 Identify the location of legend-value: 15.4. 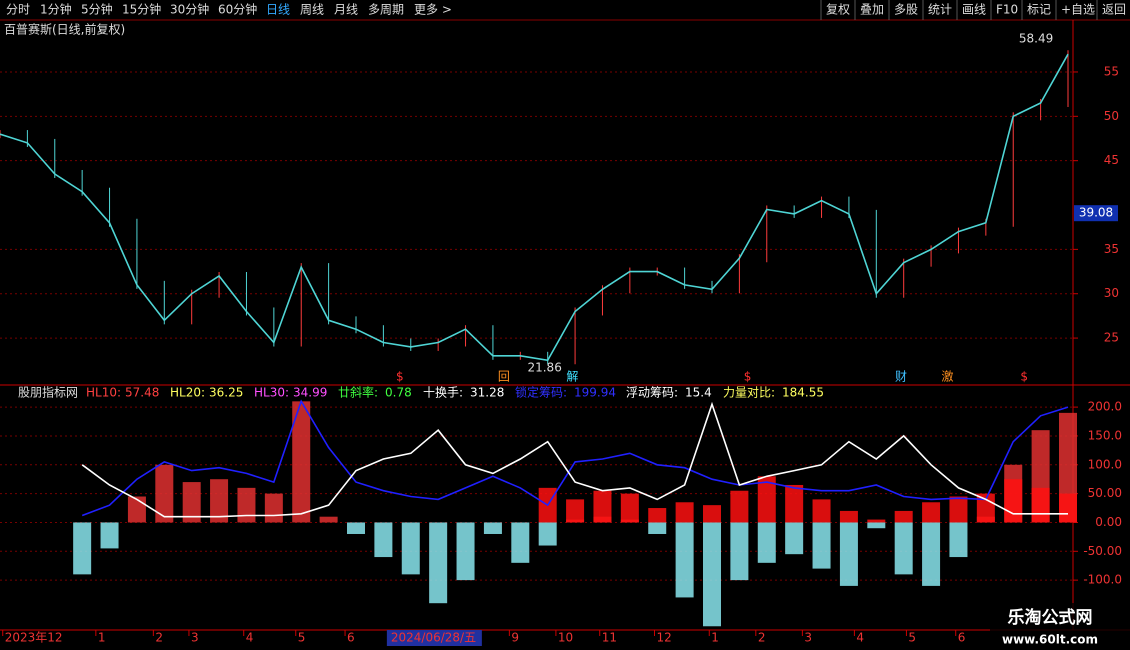
(698, 393).